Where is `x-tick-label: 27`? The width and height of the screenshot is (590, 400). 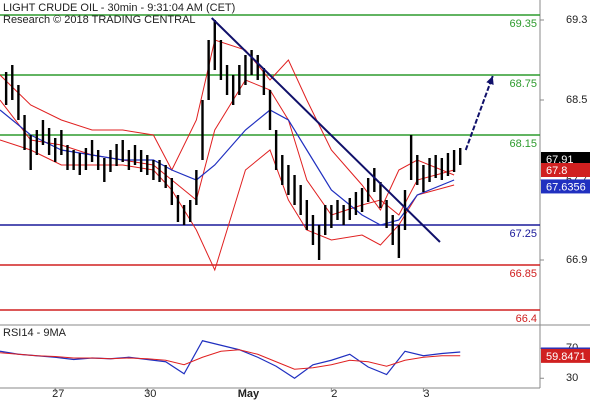
x-tick-label: 27 is located at coordinates (58, 394).